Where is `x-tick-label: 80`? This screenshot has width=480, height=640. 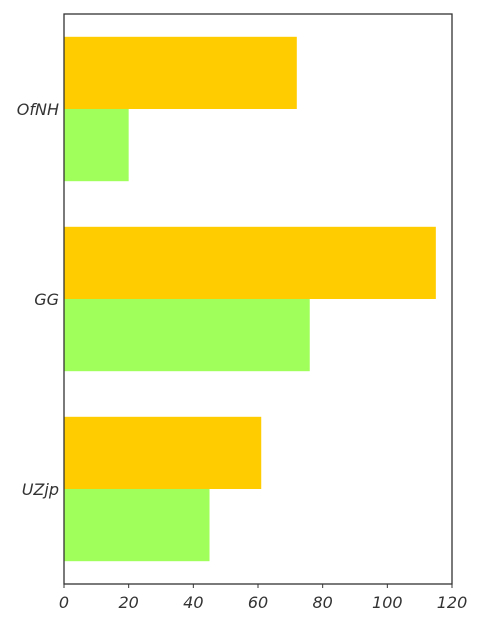 x-tick-label: 80 is located at coordinates (322, 602).